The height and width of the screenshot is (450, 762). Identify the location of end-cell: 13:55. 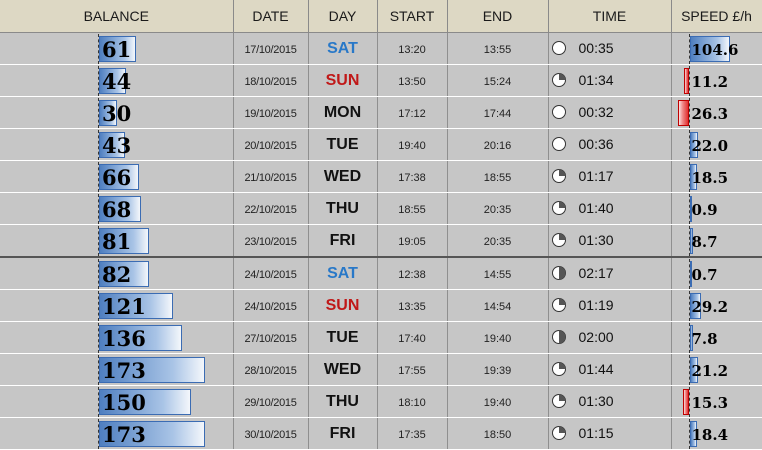
(498, 48).